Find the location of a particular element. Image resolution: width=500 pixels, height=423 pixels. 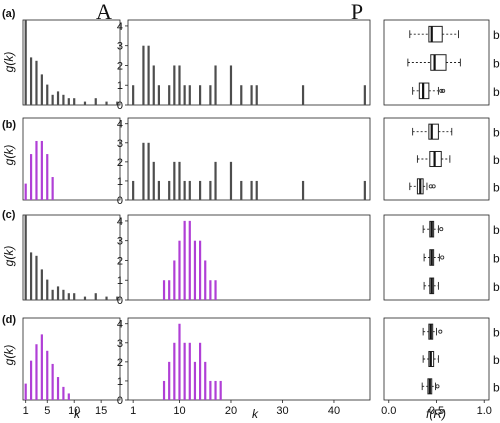

ylabel-row-d: g(k) is located at coordinates (9, 355).